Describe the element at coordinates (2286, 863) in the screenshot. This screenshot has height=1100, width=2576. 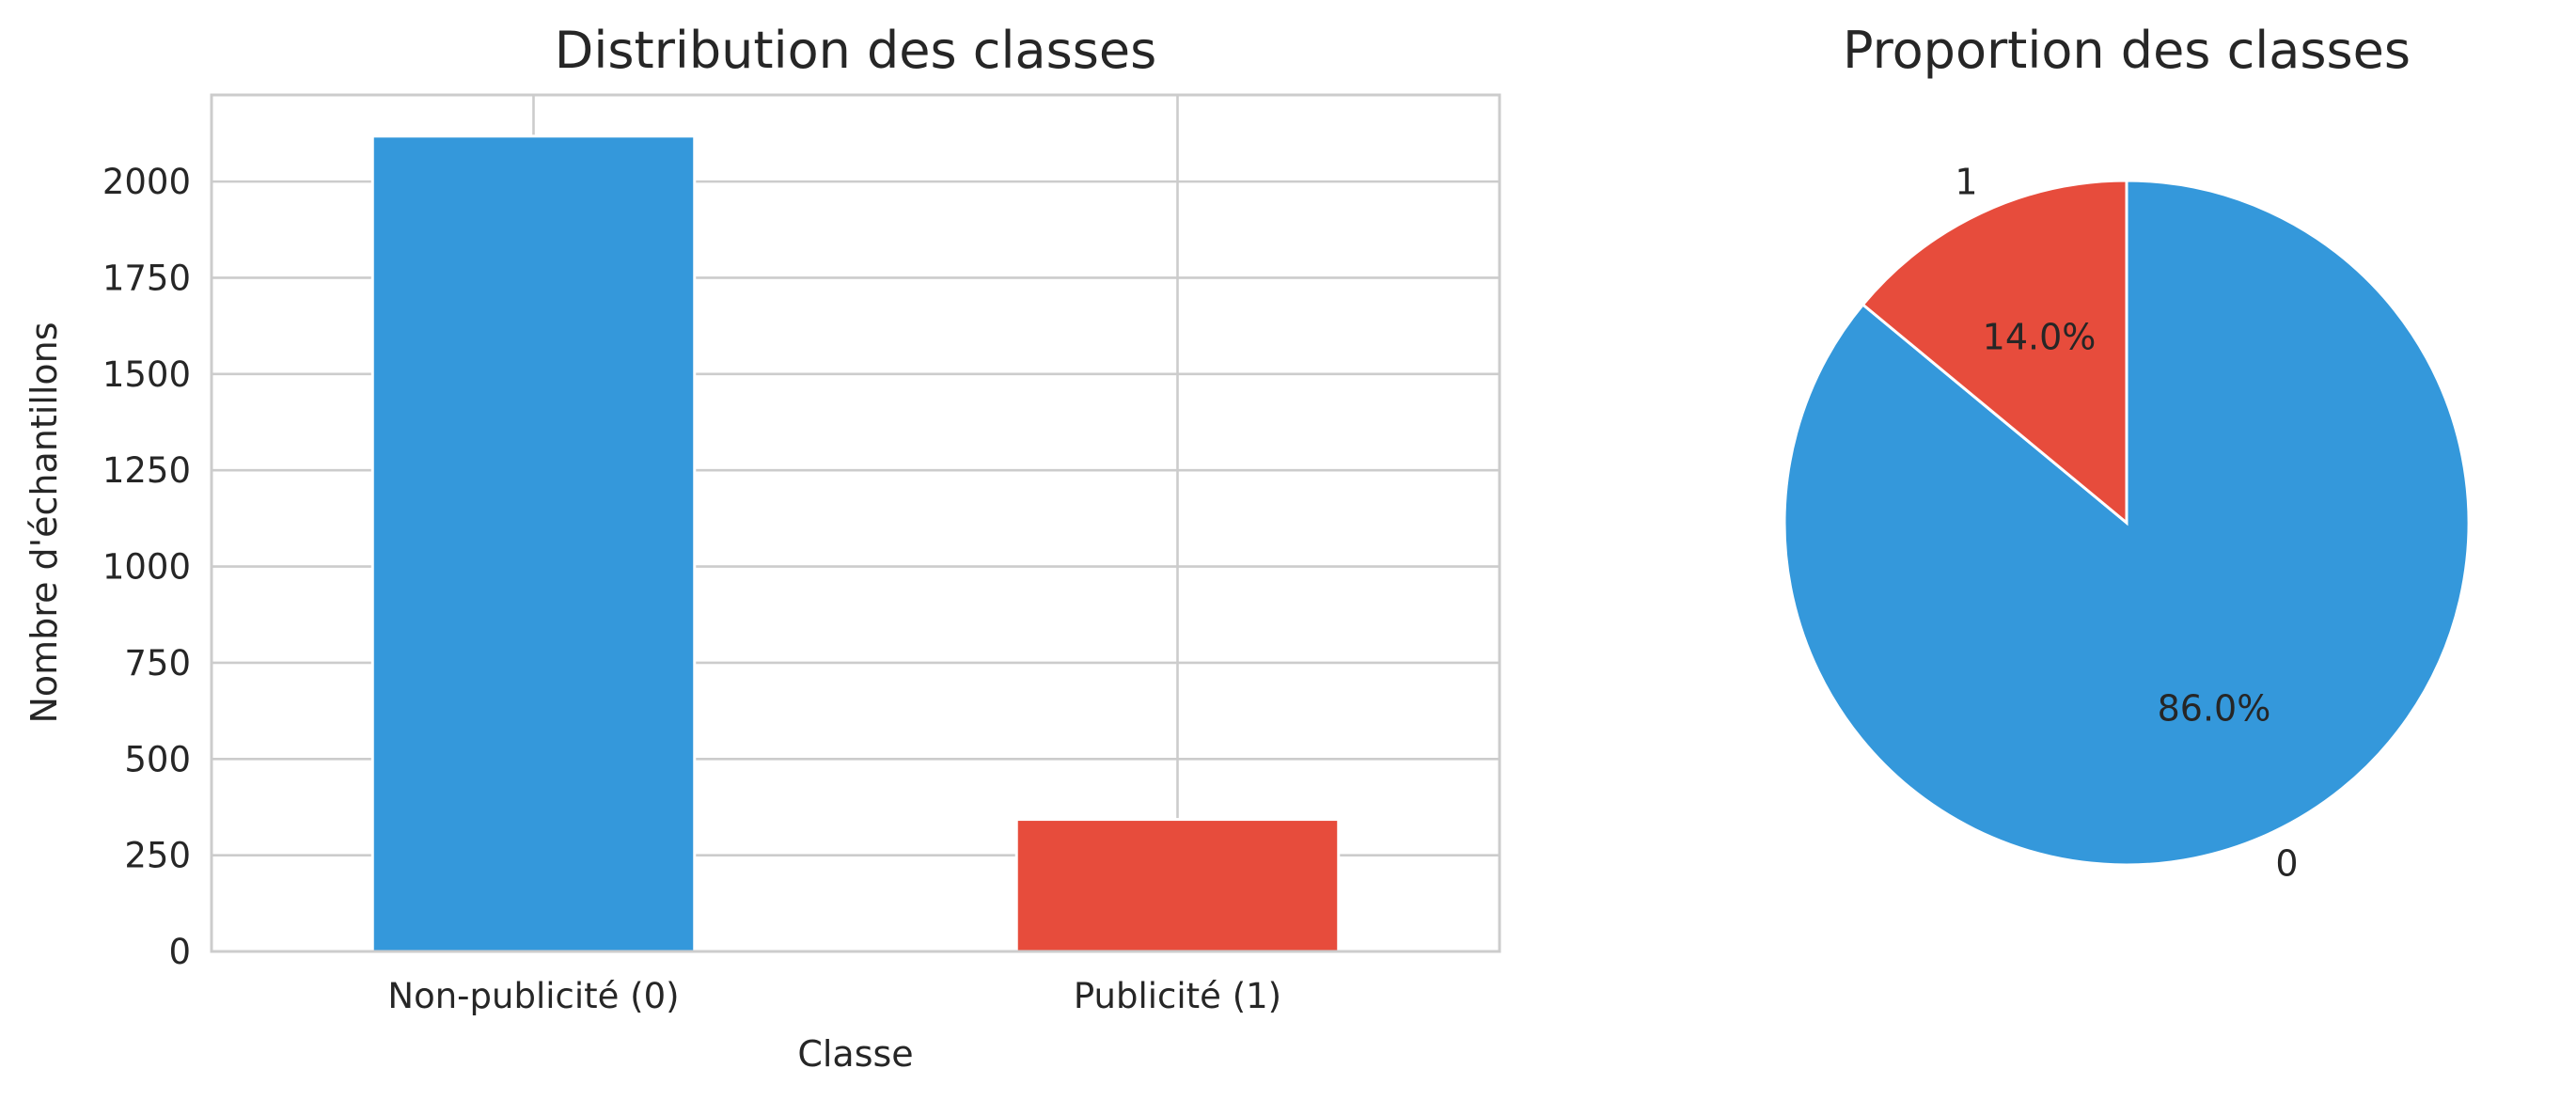
I see `pie-slice-label: 0` at that location.